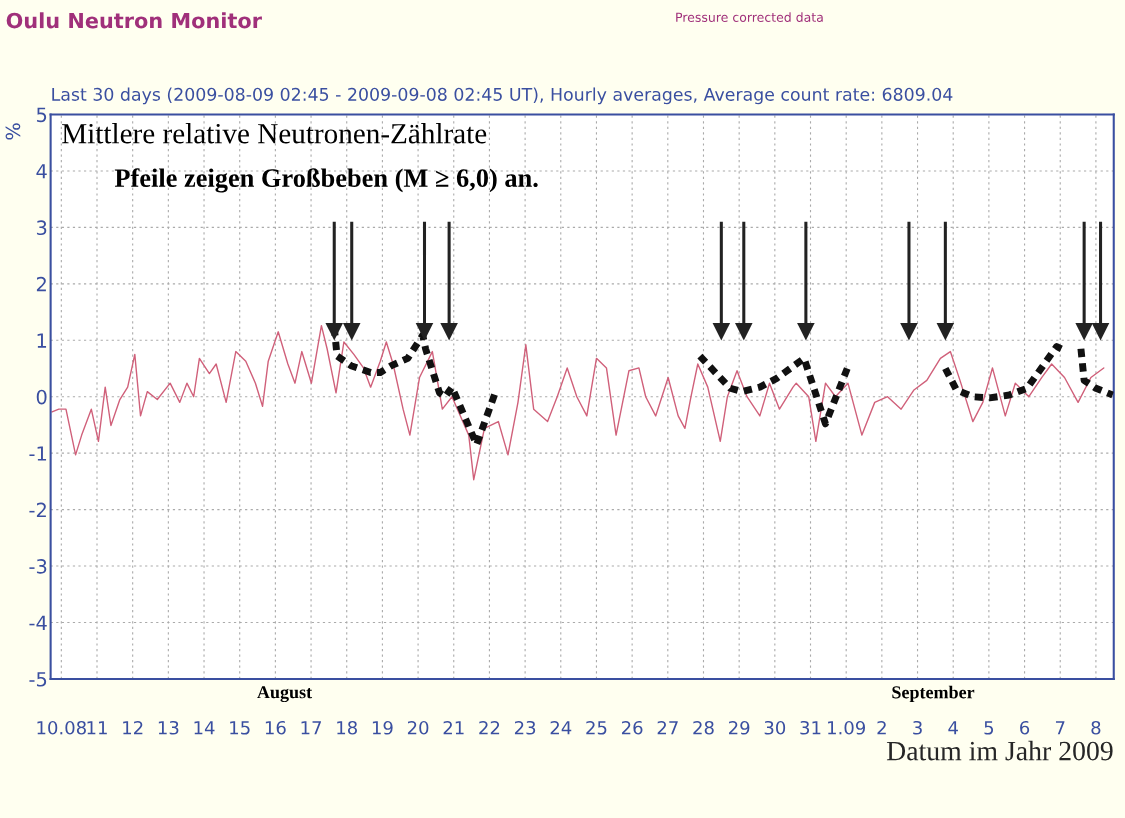 This screenshot has height=818, width=1125. Describe the element at coordinates (41, 228) in the screenshot. I see `y-tick-label: 3` at that location.